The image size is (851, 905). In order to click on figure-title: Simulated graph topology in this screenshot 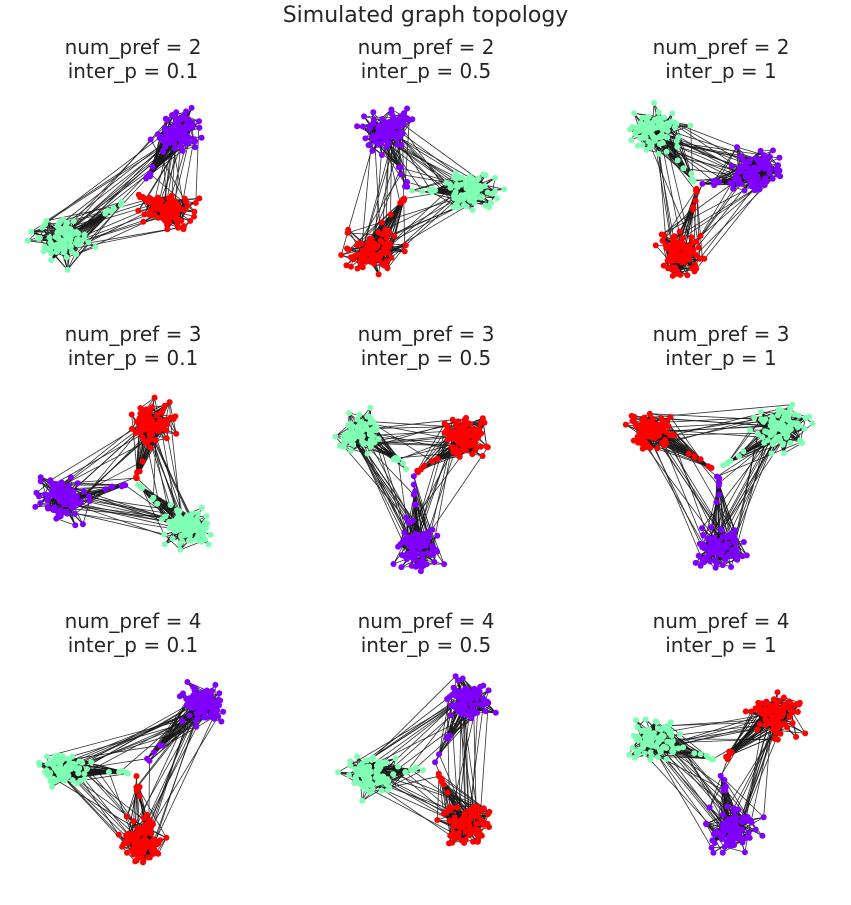, I will do `click(425, 15)`.